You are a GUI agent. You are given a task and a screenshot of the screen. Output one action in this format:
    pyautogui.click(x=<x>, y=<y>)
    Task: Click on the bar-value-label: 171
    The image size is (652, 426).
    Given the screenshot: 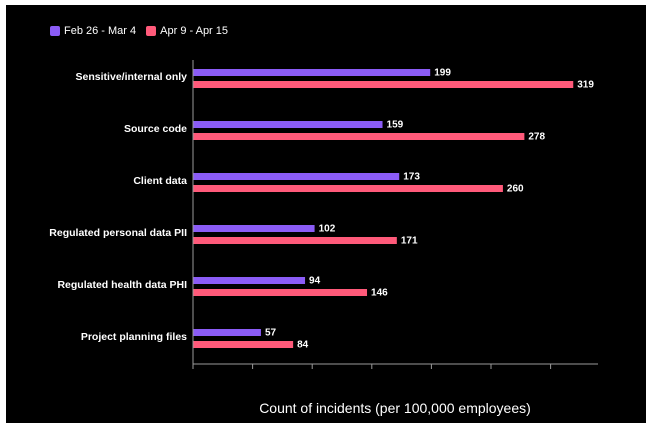 What is the action you would take?
    pyautogui.click(x=409, y=241)
    